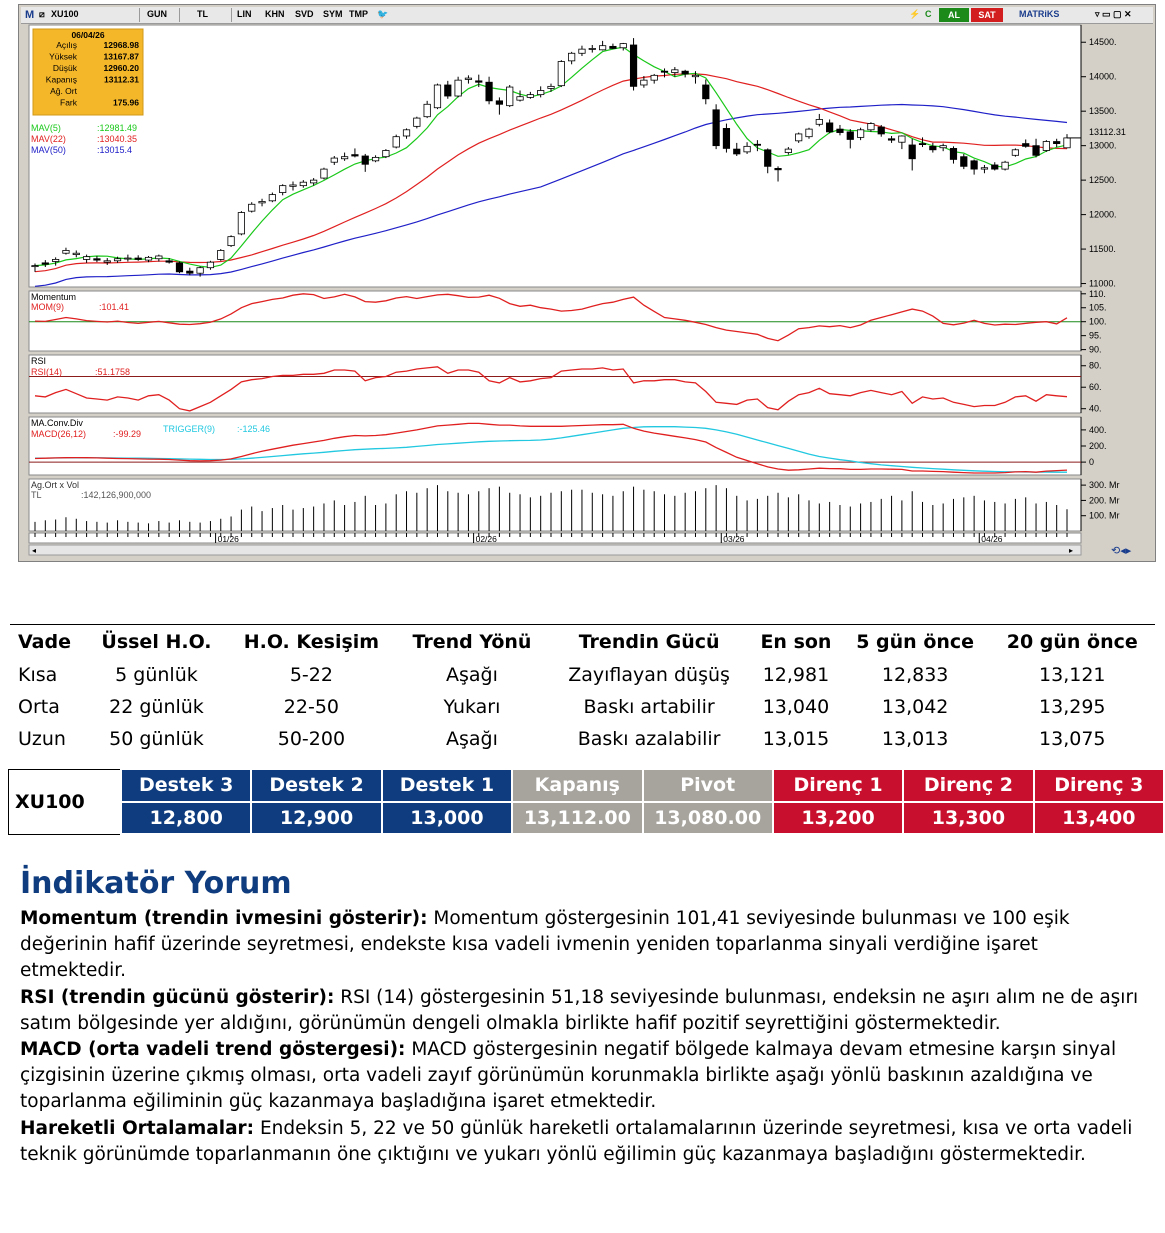 This screenshot has height=1233, width=1165. Describe the element at coordinates (928, 14) in the screenshot. I see `refresh-icon: C` at that location.